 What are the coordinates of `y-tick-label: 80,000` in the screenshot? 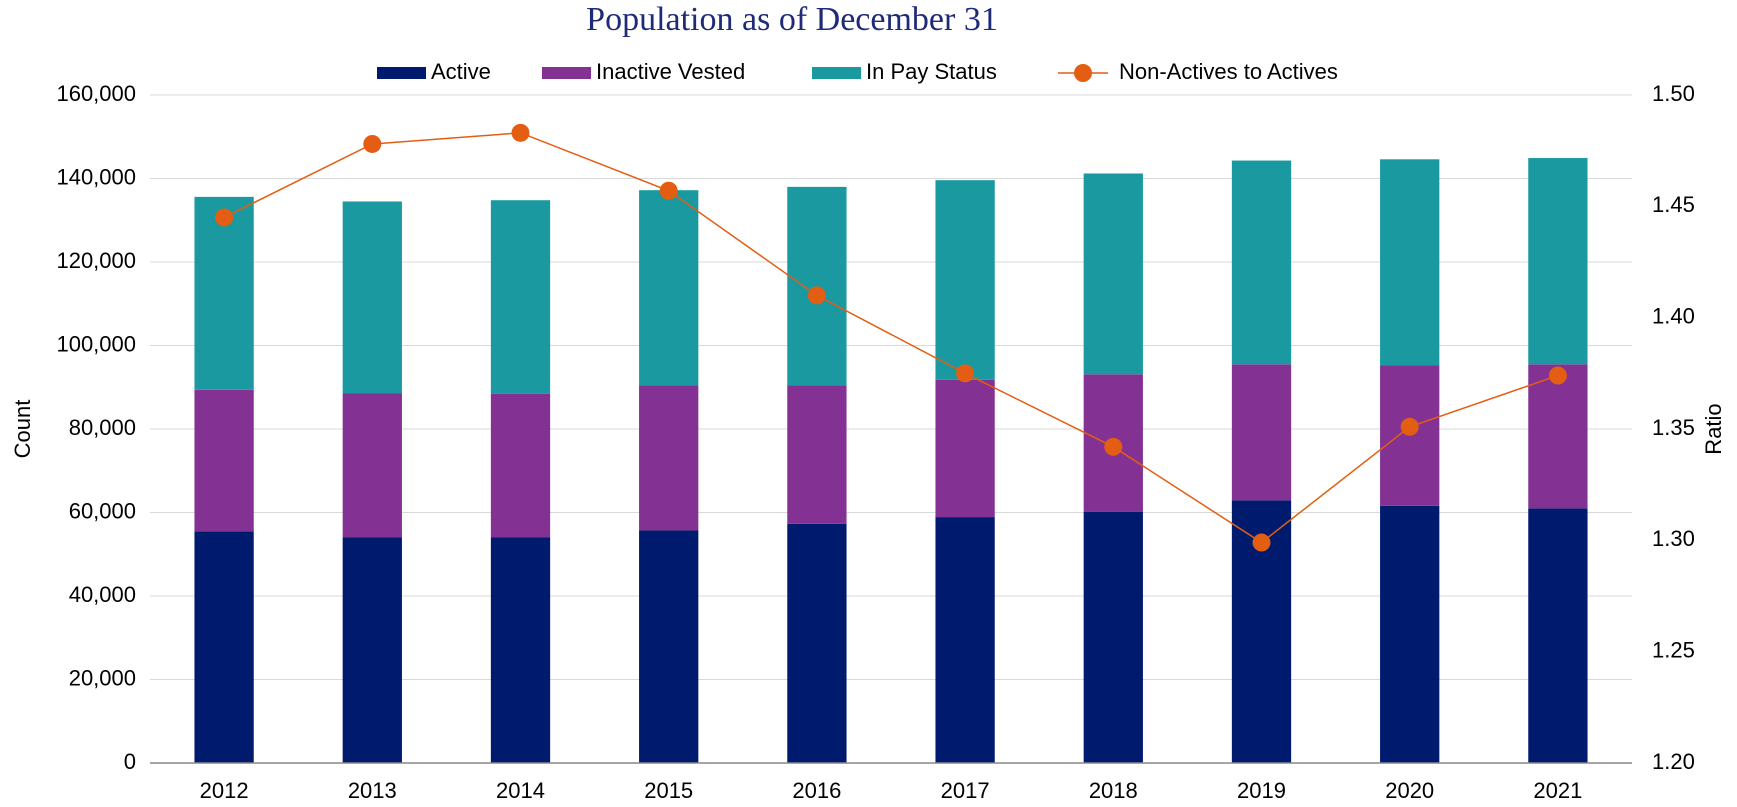 It's located at (102, 427).